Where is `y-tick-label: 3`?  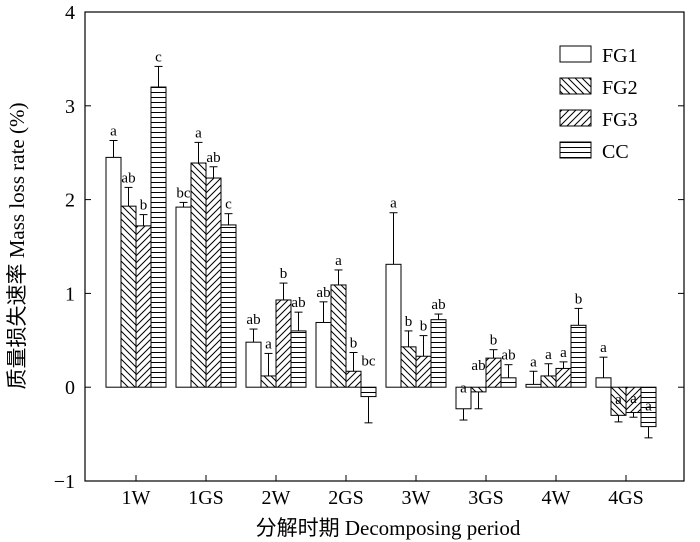
y-tick-label: 3 is located at coordinates (70, 107).